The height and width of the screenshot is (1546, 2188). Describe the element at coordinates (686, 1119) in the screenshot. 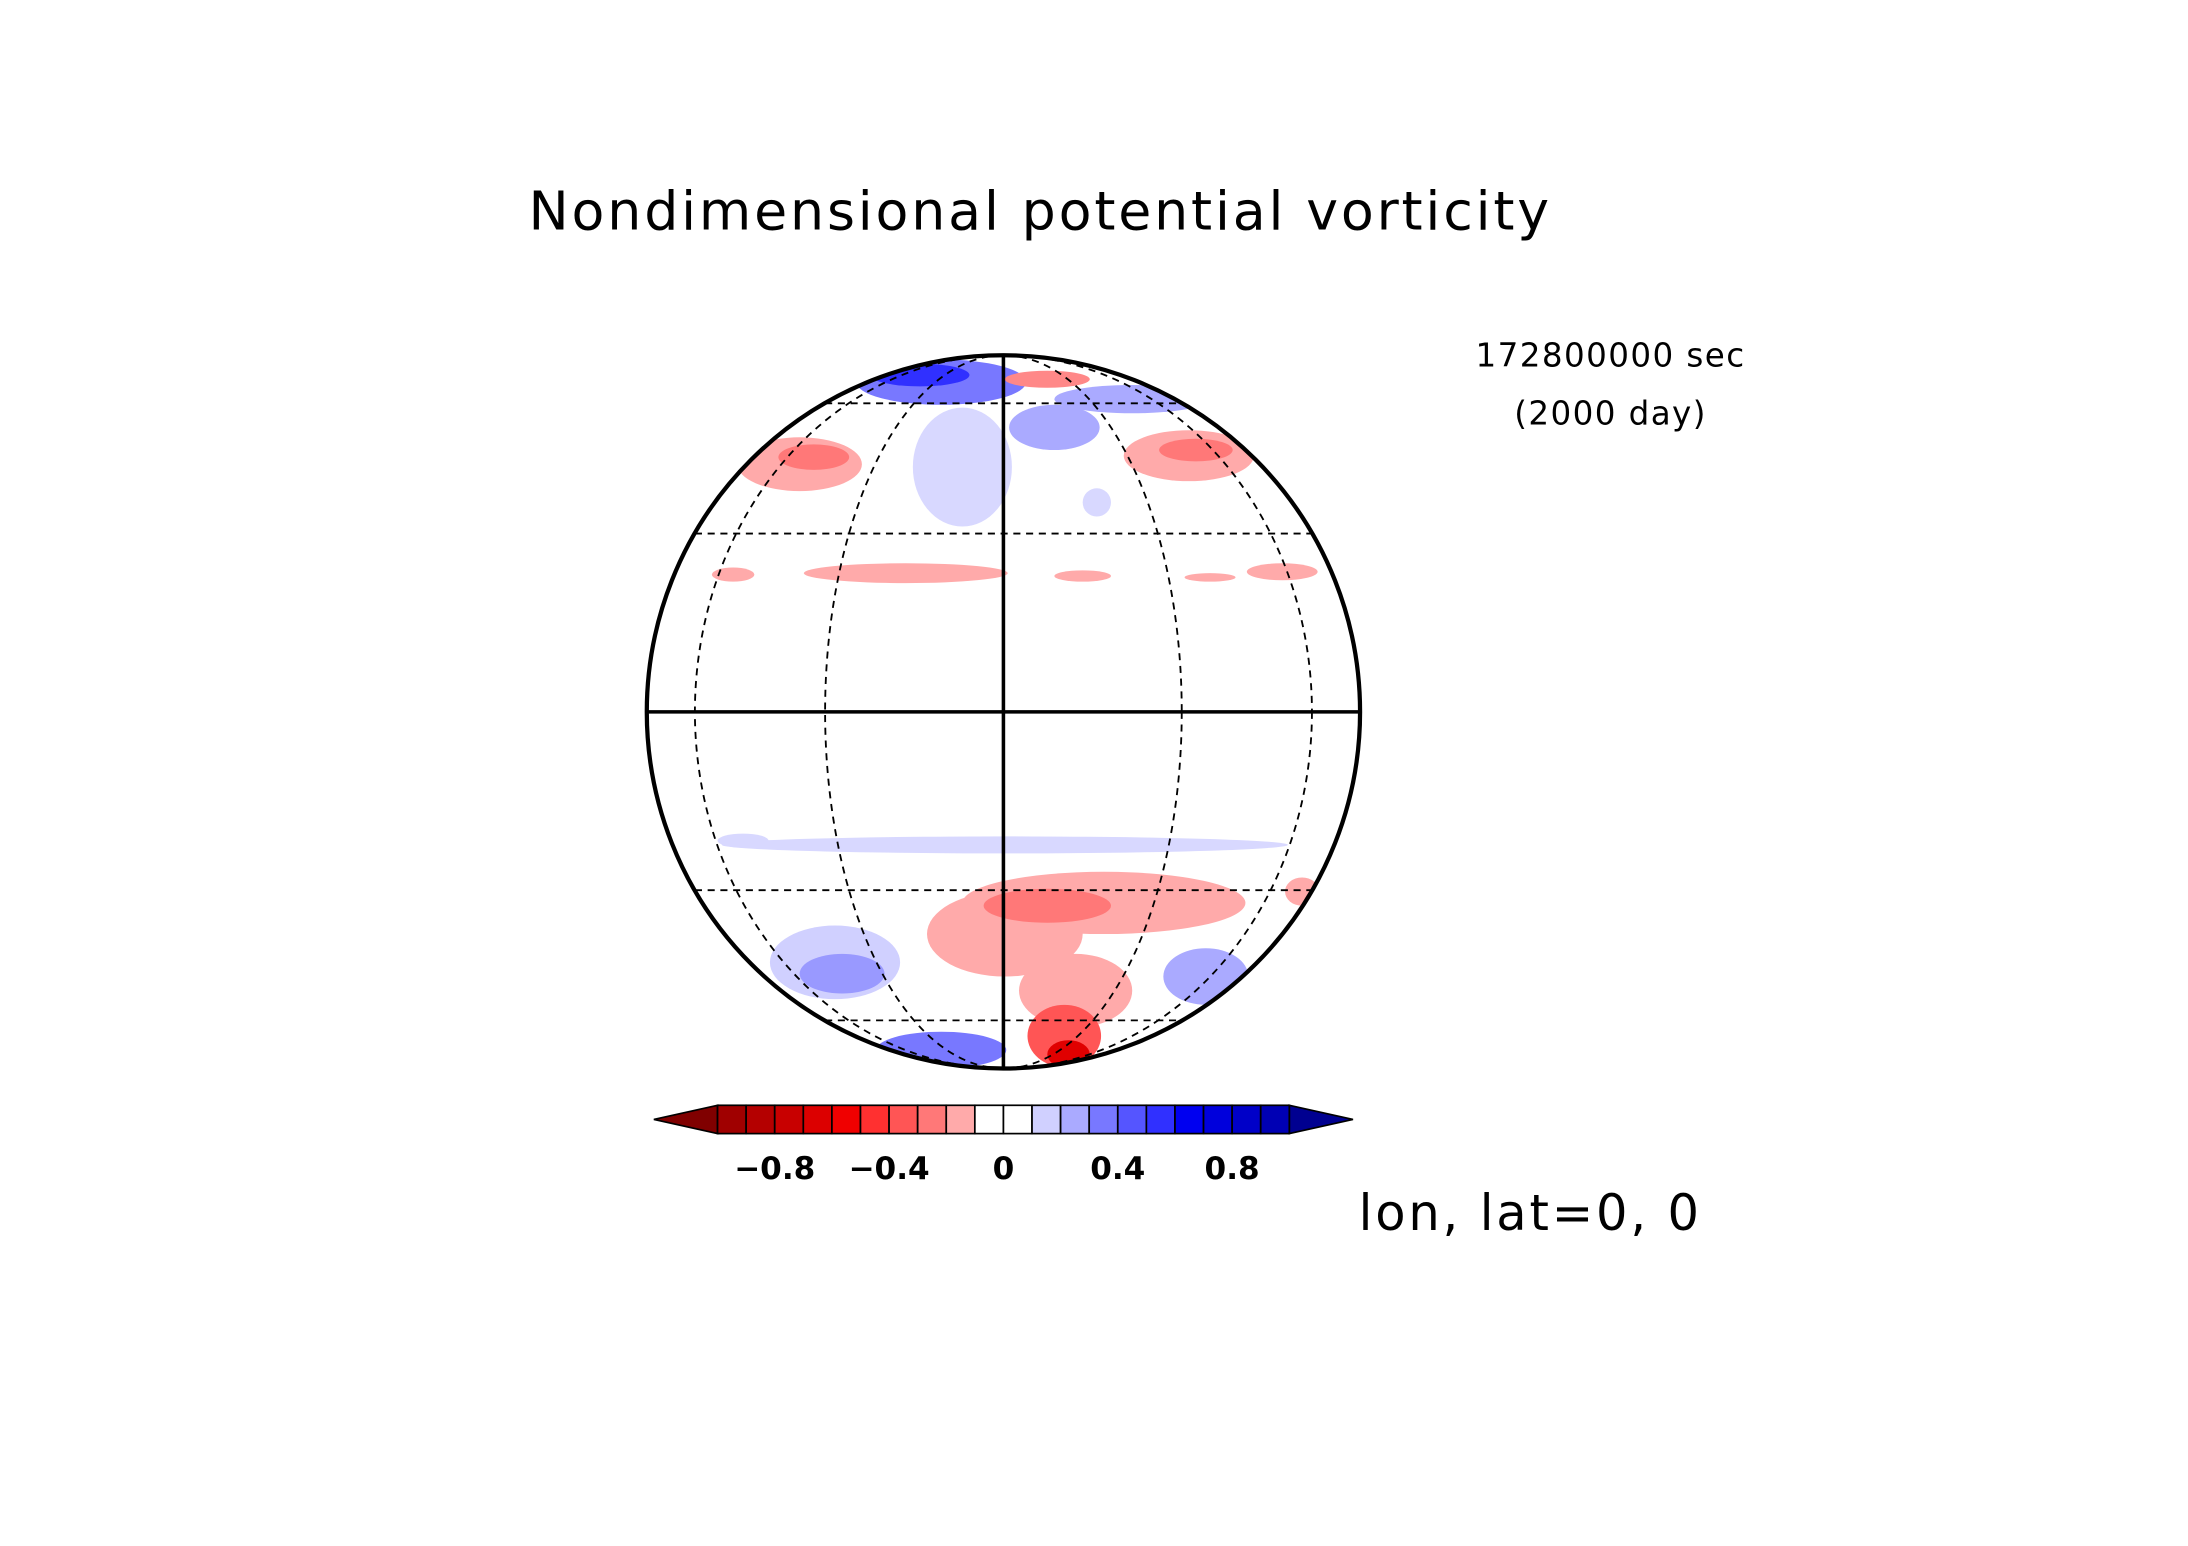

I see `colorbar-under` at that location.